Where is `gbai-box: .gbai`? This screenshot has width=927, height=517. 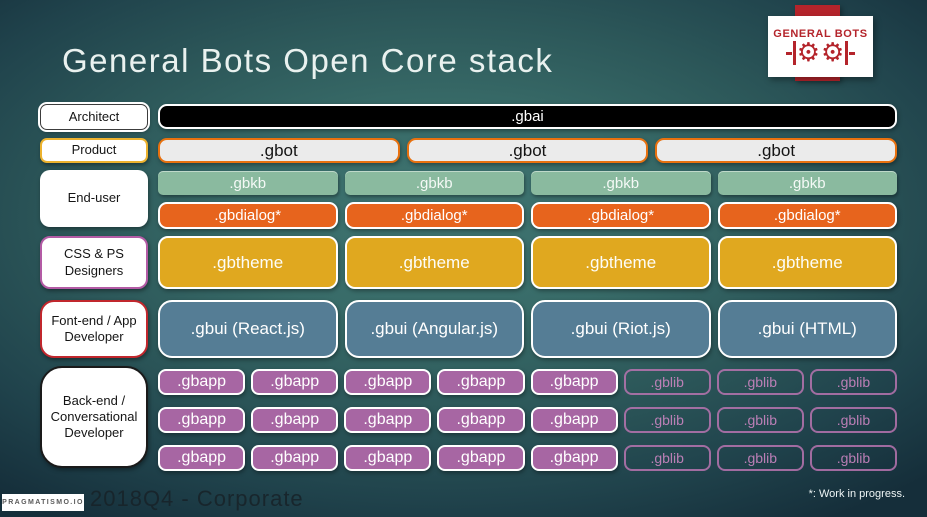 gbai-box: .gbai is located at coordinates (527, 116).